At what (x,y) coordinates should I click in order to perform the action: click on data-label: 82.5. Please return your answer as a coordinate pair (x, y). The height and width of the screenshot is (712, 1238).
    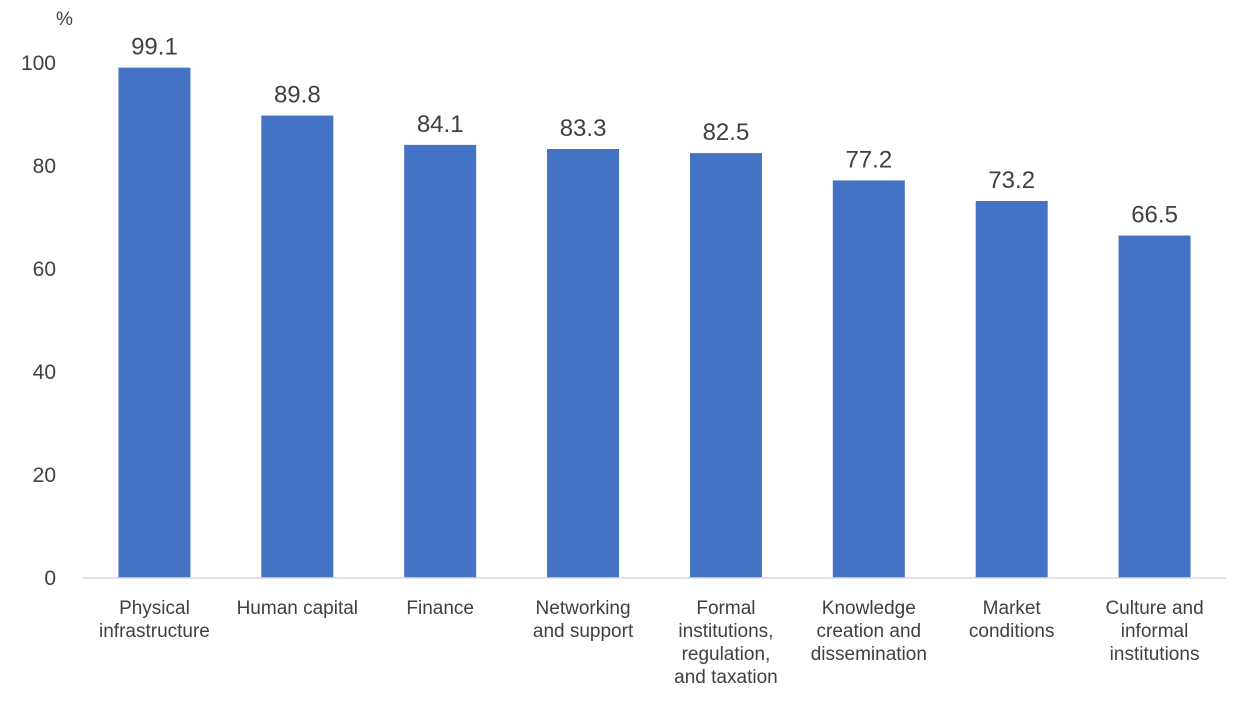
    Looking at the image, I should click on (726, 132).